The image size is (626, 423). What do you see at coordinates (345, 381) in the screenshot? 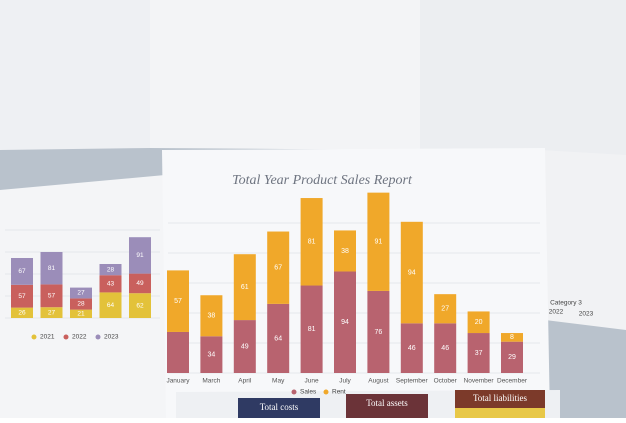
I see `x-tick-label: July` at bounding box center [345, 381].